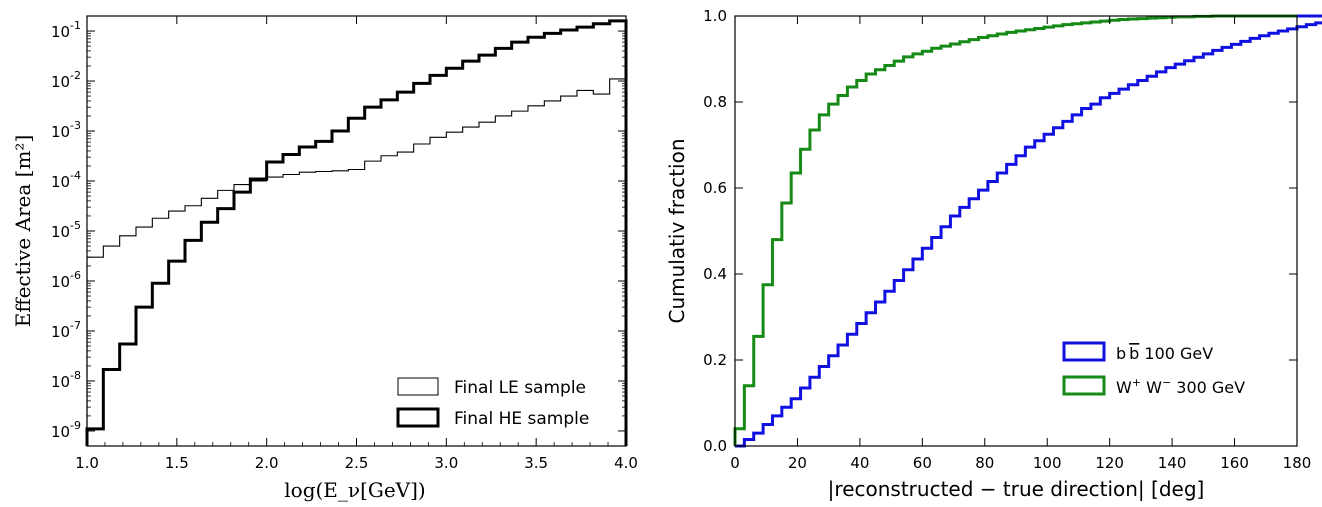 The width and height of the screenshot is (1322, 507). I want to click on y-tick-label: 10⁻⁷, so click(66, 330).